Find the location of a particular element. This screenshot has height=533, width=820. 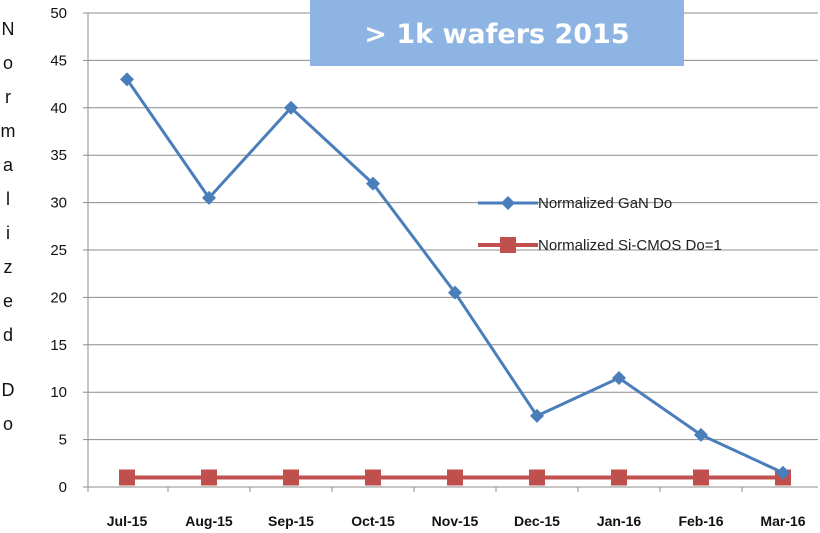

y-tick-label: 5 is located at coordinates (63, 440).